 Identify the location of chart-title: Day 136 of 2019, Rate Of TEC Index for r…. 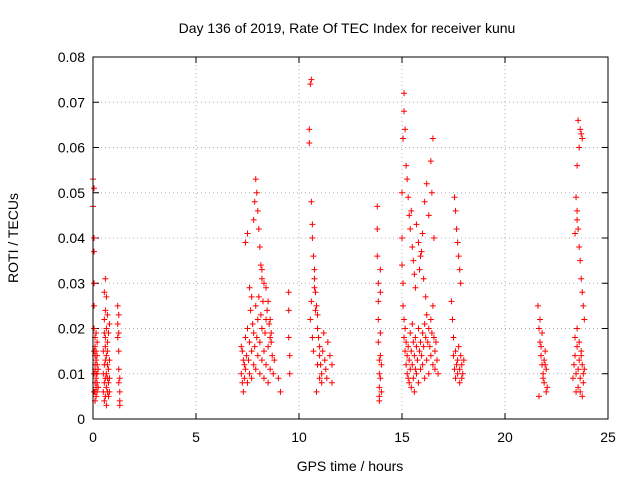
(347, 28).